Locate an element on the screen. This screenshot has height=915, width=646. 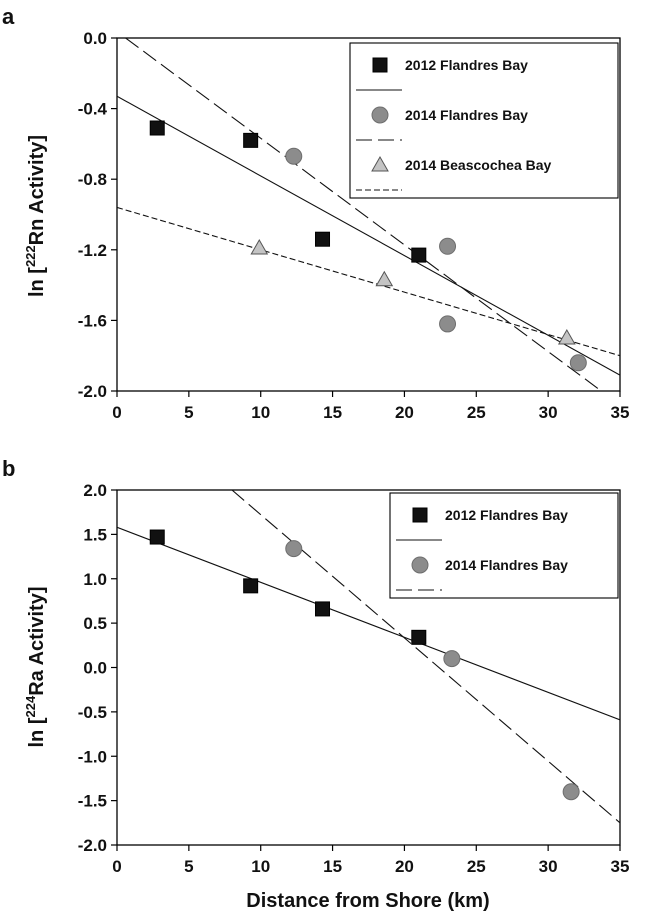
panel-b-ylabel: ln [224Ra Activity] is located at coordinates (35, 667).